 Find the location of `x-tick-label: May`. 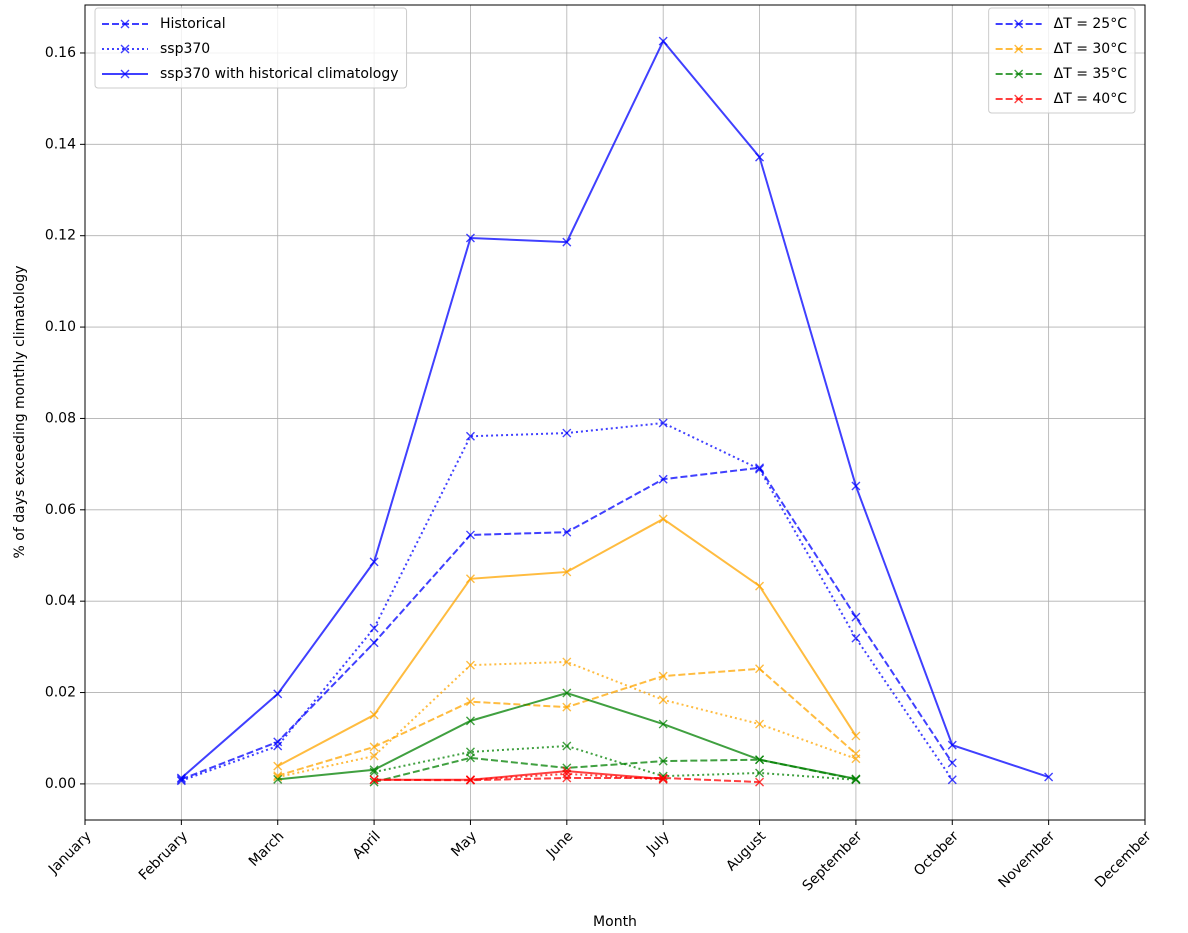

x-tick-label: May is located at coordinates (464, 844).